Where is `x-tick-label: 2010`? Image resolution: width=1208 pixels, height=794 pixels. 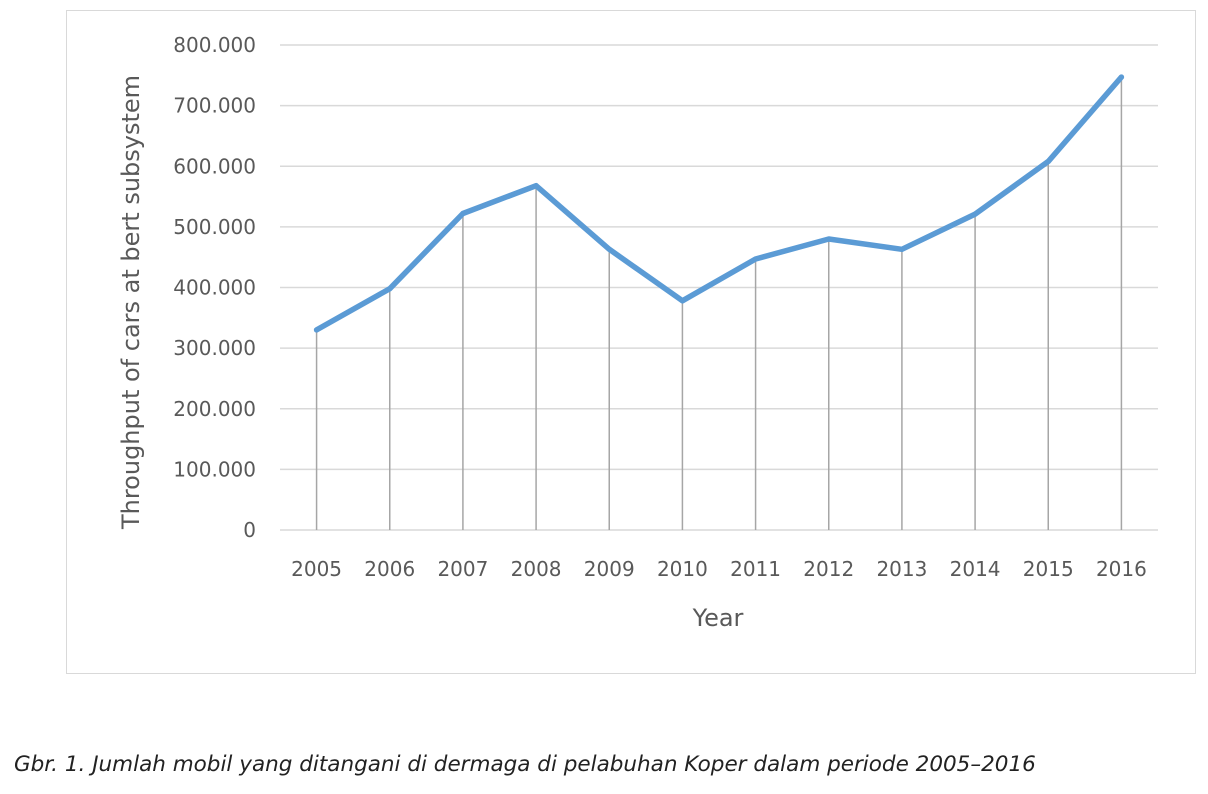 x-tick-label: 2010 is located at coordinates (682, 569).